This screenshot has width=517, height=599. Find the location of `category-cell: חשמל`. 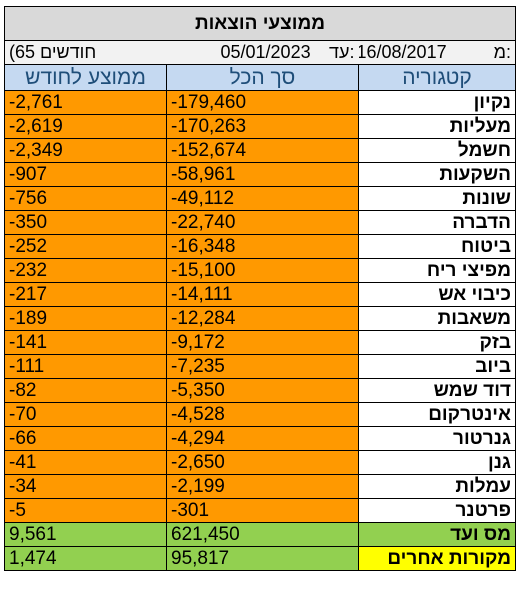

category-cell: חשמל is located at coordinates (437, 150).